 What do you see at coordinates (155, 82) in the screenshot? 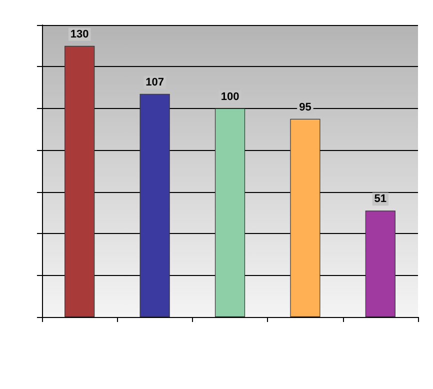
I see `data-label: 107` at bounding box center [155, 82].